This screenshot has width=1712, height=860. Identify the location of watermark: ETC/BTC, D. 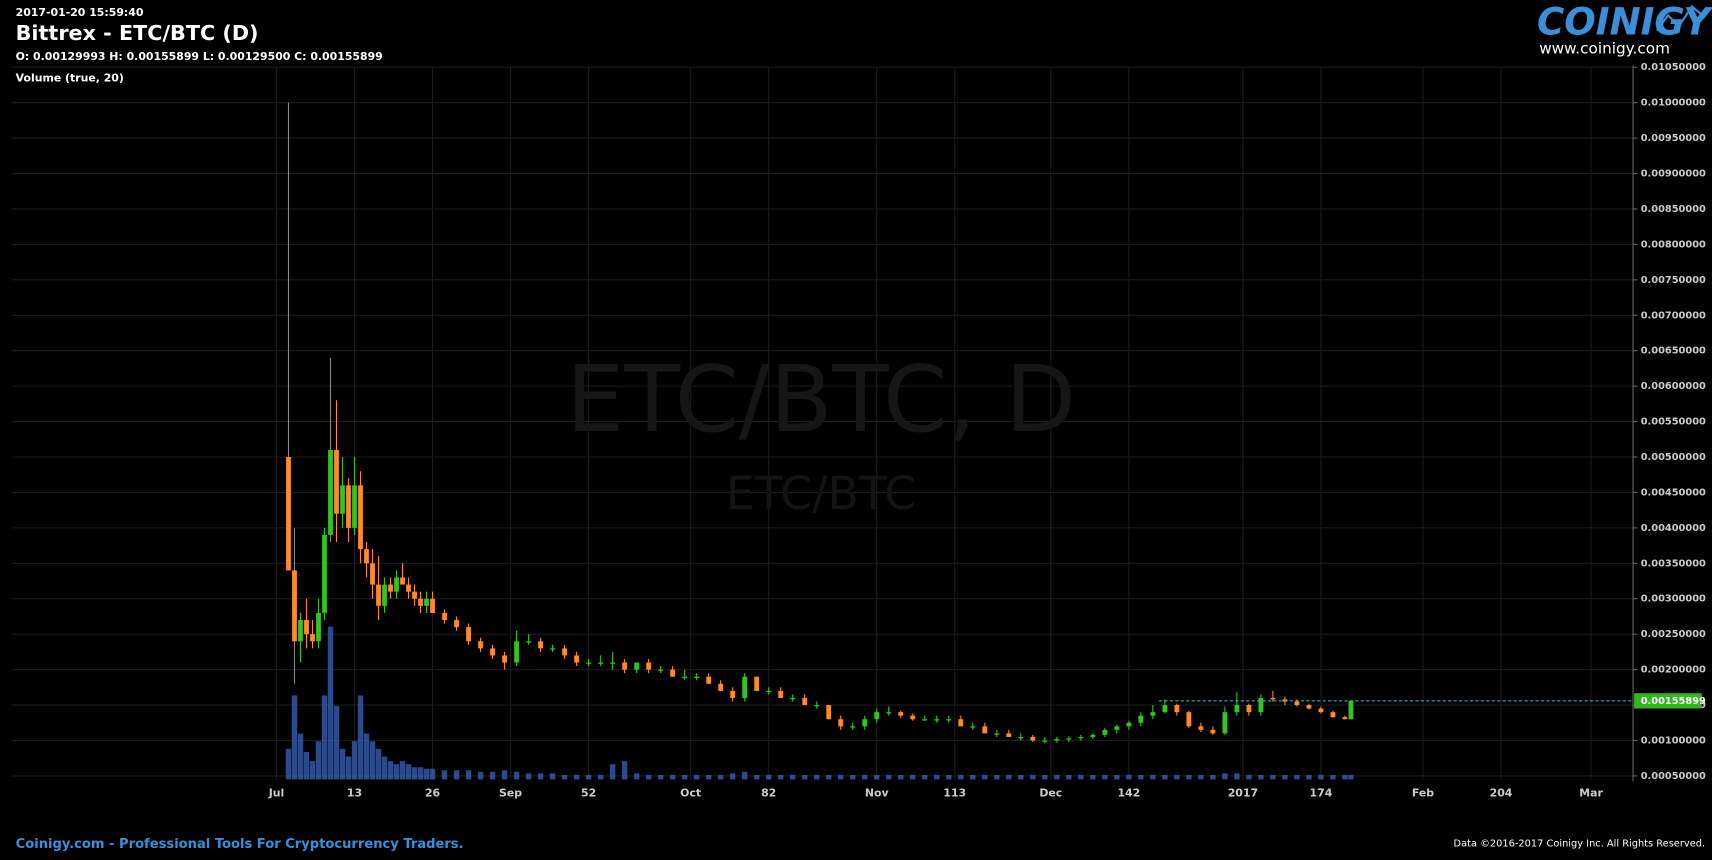
(821, 399).